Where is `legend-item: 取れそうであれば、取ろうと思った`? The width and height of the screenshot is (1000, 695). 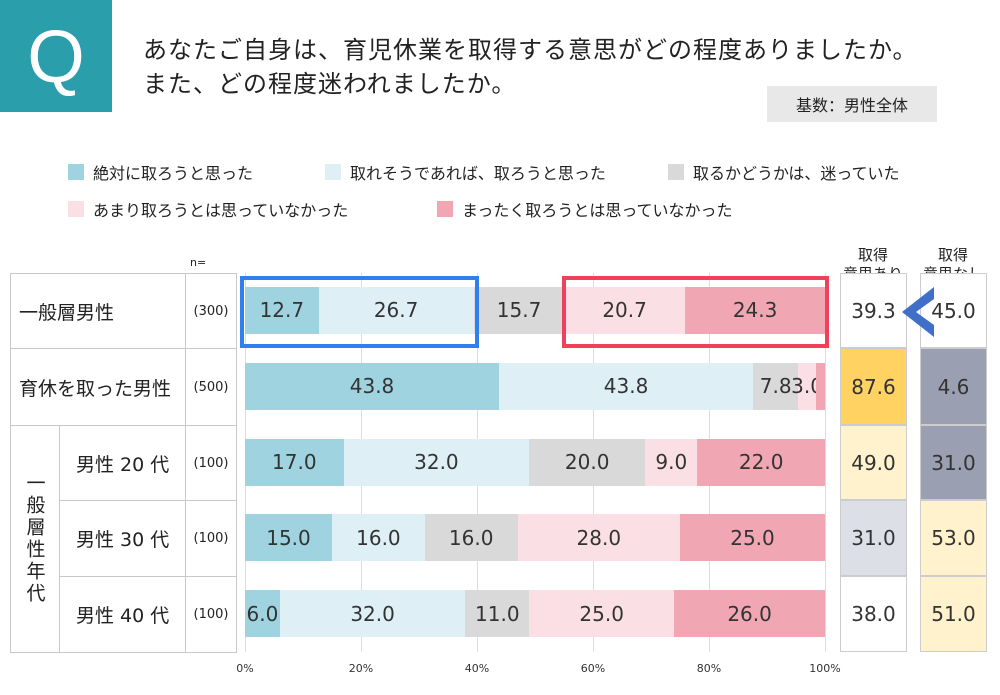
legend-item: 取れそうであれば、取ろうと思った is located at coordinates (465, 172).